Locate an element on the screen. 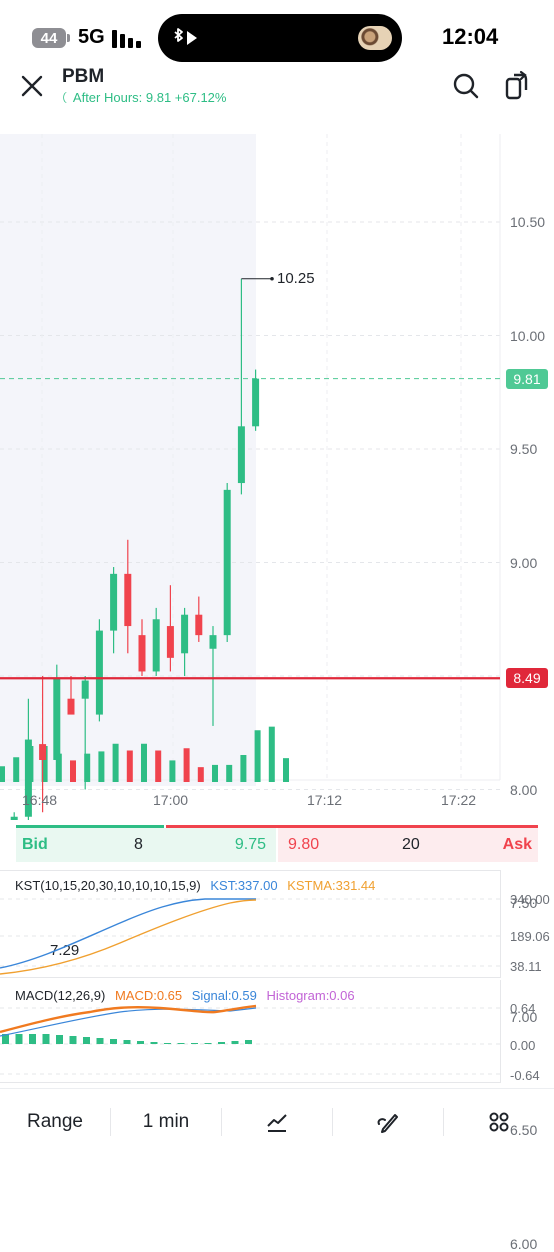  y-tick: 8.00 is located at coordinates (524, 789).